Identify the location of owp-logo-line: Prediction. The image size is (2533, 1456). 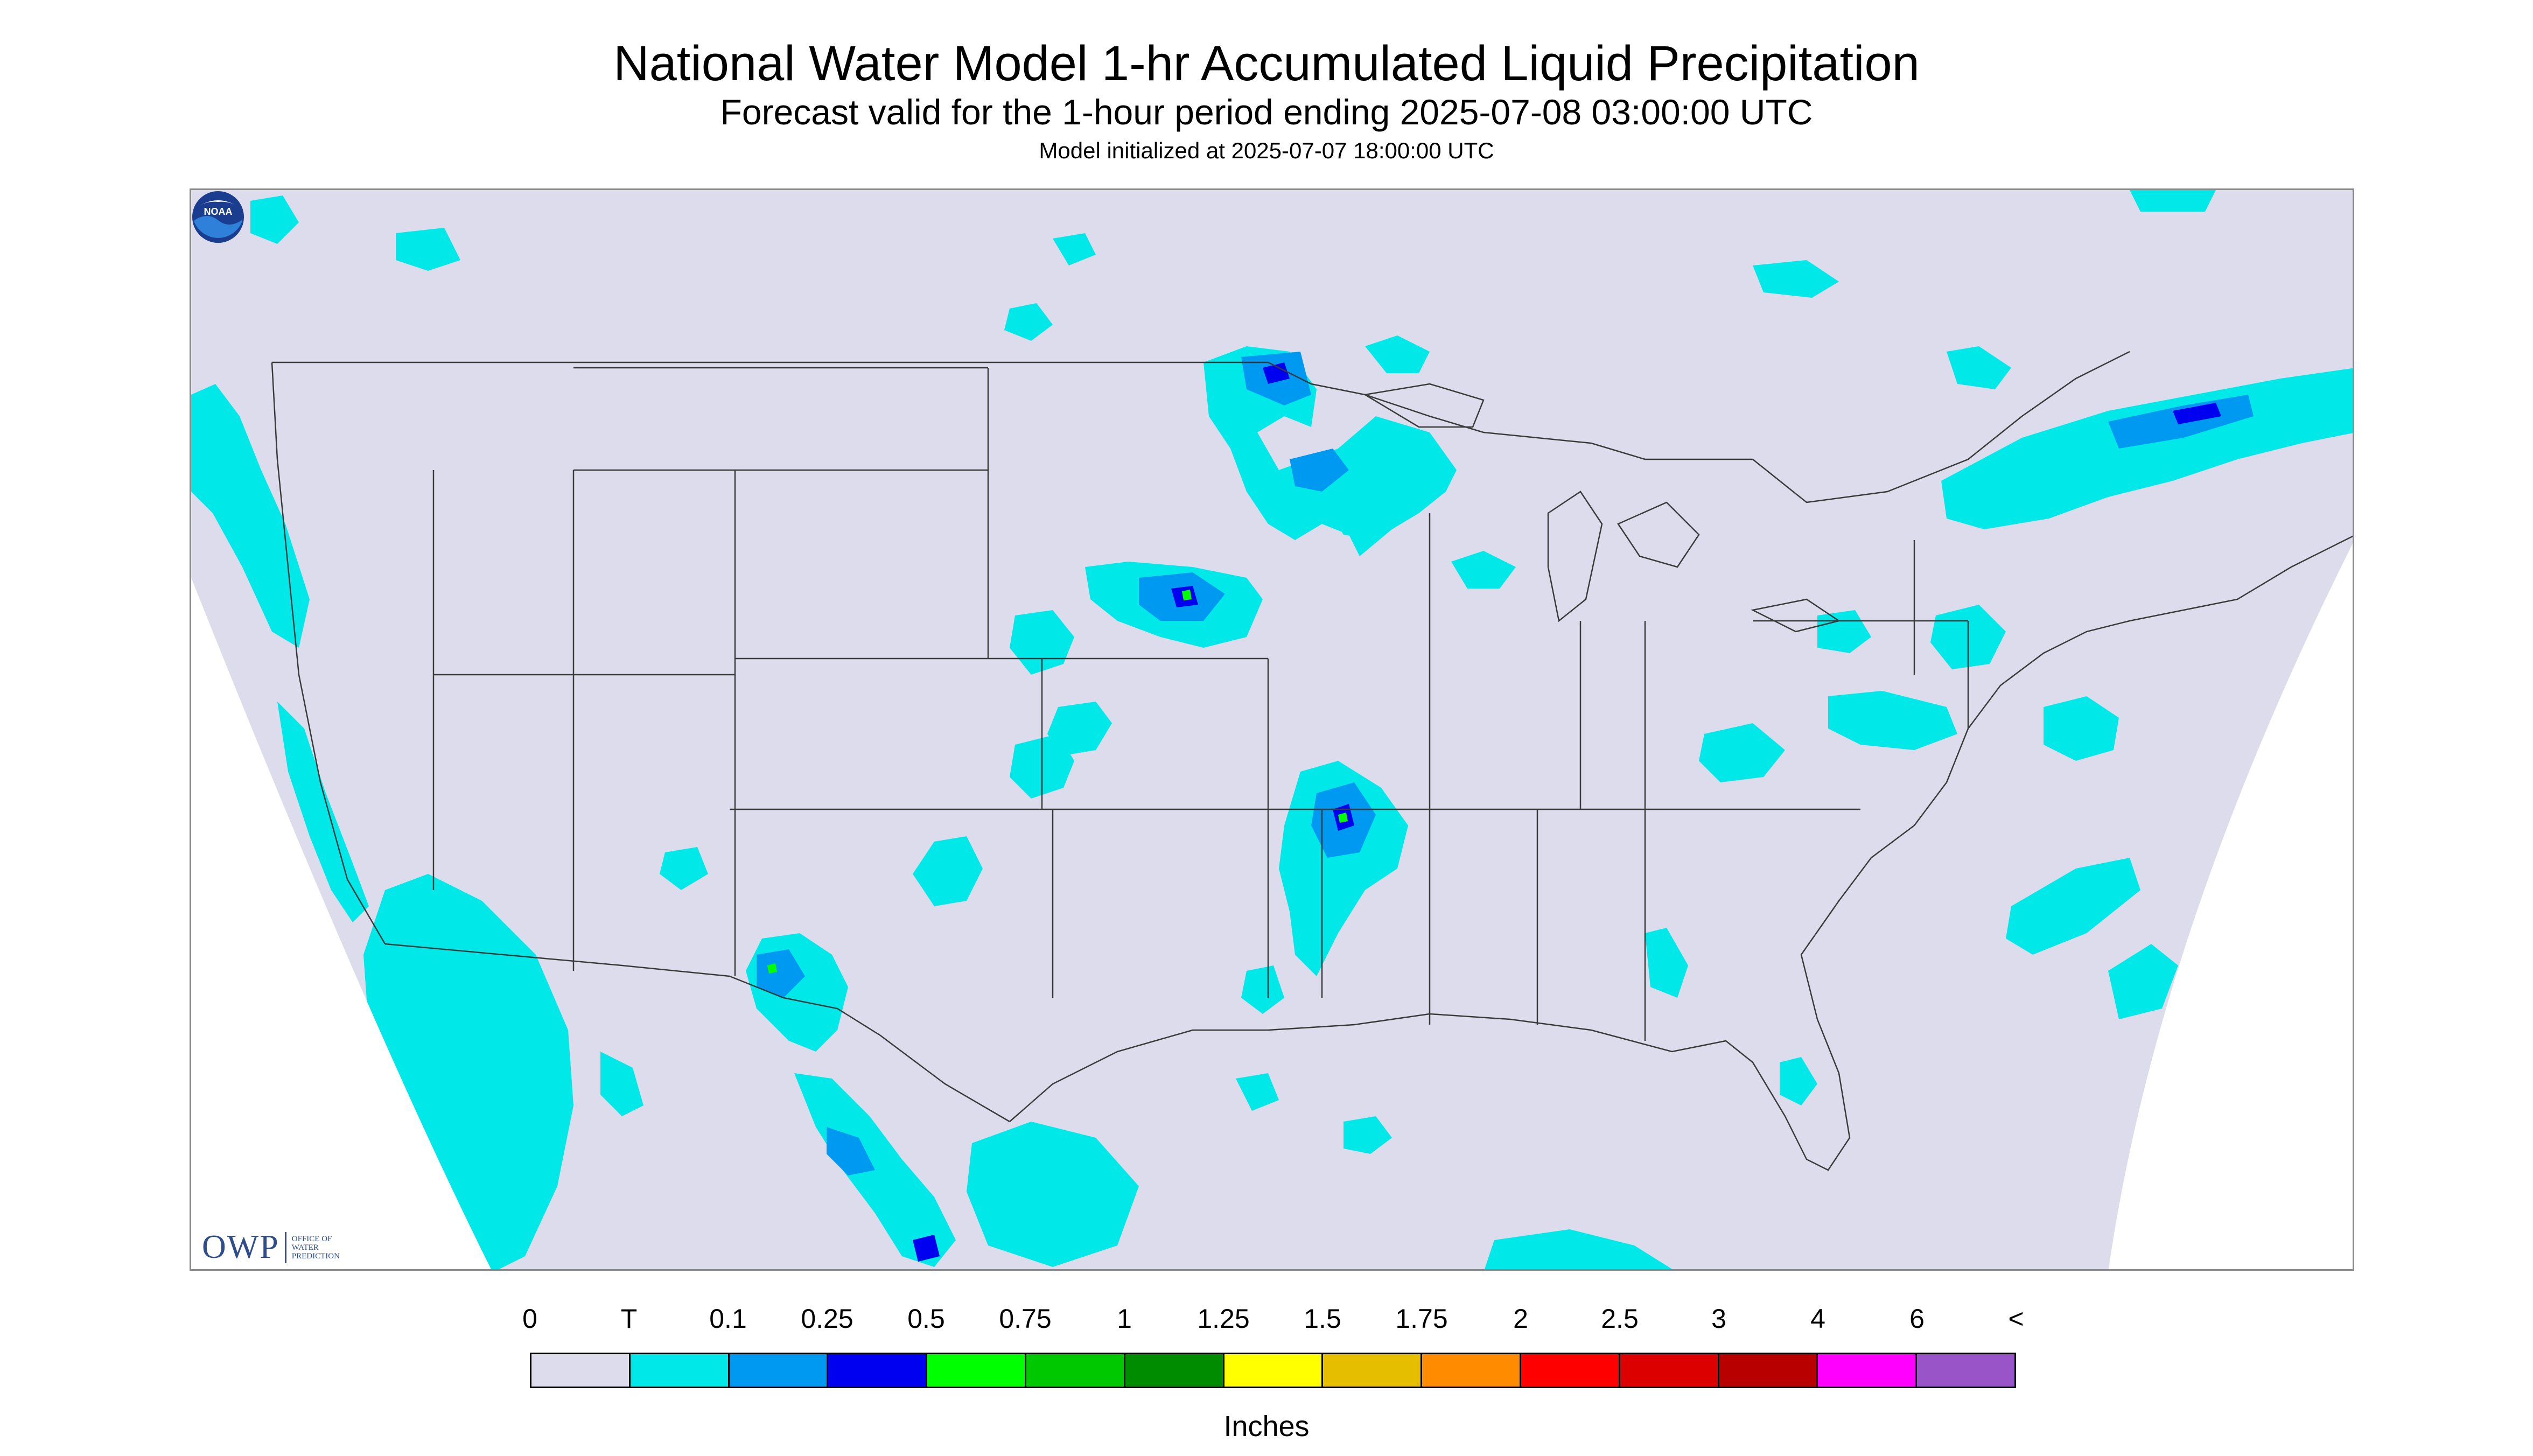
(315, 1256).